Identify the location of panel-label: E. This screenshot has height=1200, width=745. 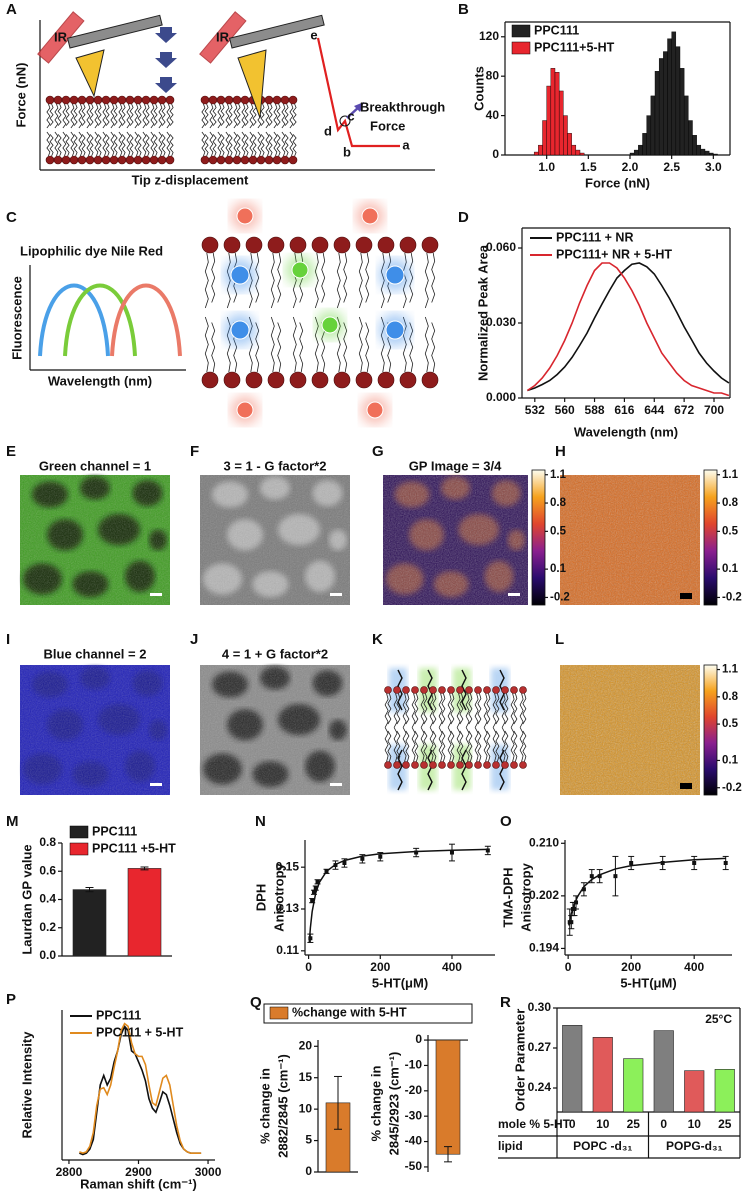
(11, 451).